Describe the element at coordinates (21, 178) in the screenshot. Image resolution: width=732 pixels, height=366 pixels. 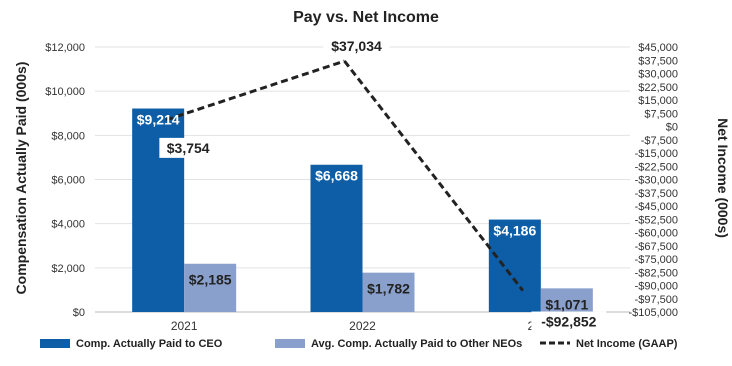
I see `left-axis-title: Compensation Actually Paid (000s)` at that location.